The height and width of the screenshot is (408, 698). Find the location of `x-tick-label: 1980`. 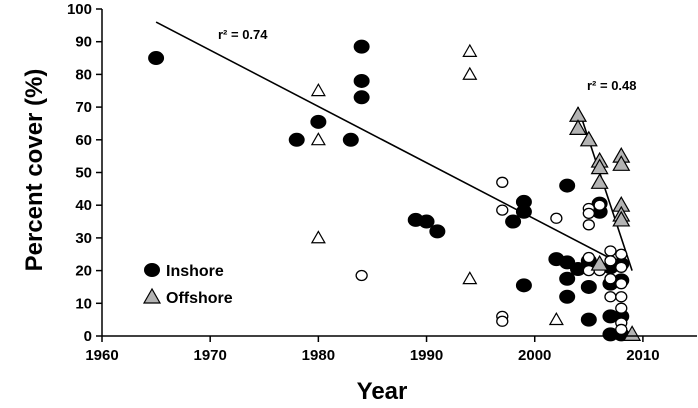

x-tick-label: 1980 is located at coordinates (318, 355).